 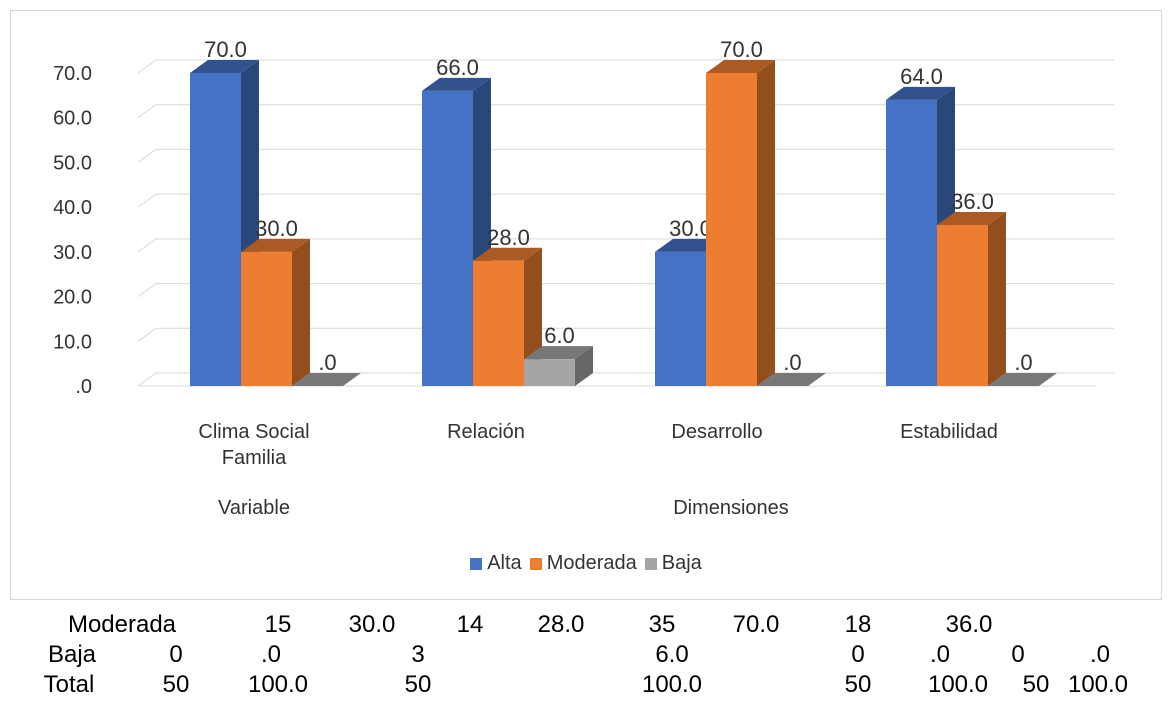 I want to click on y-tick-label: 30.0, so click(x=72, y=253).